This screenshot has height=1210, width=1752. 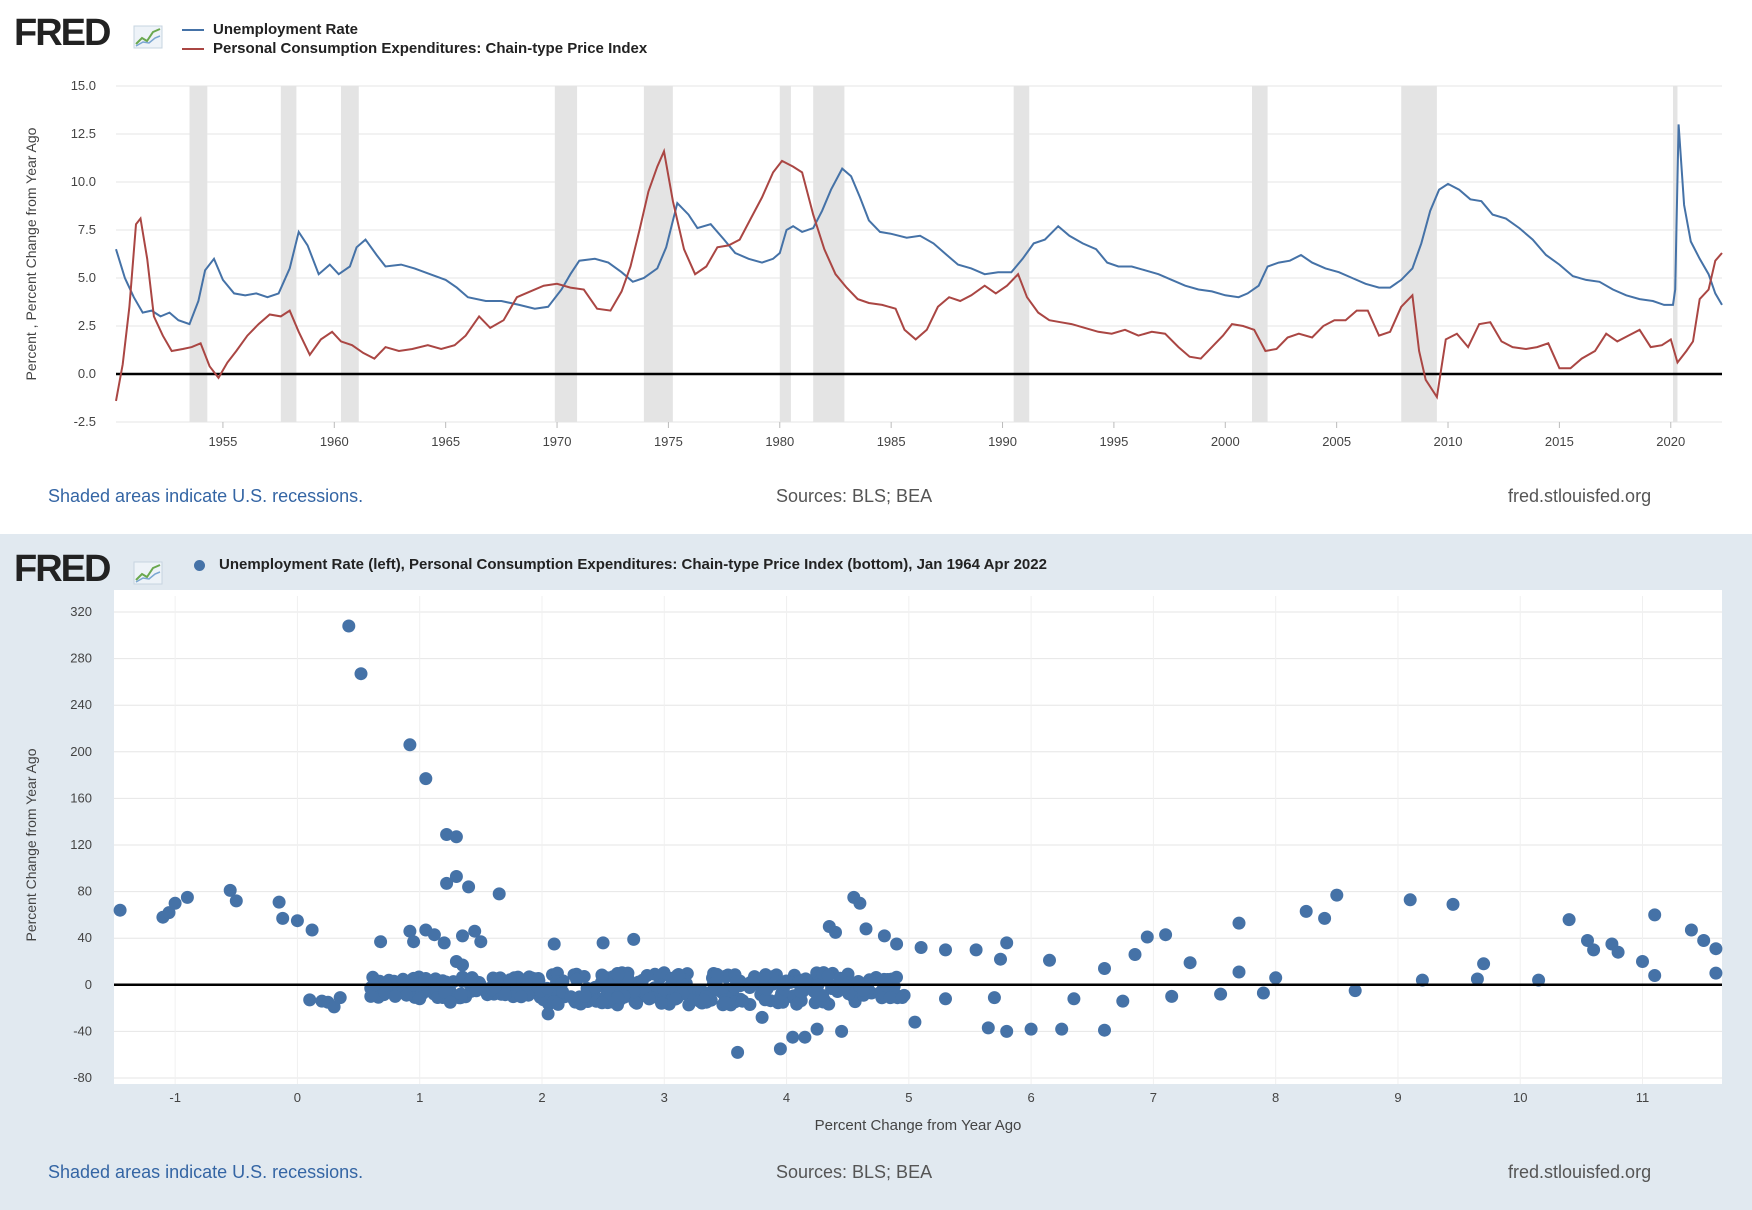 I want to click on y-tick-label: 120, so click(x=81, y=844).